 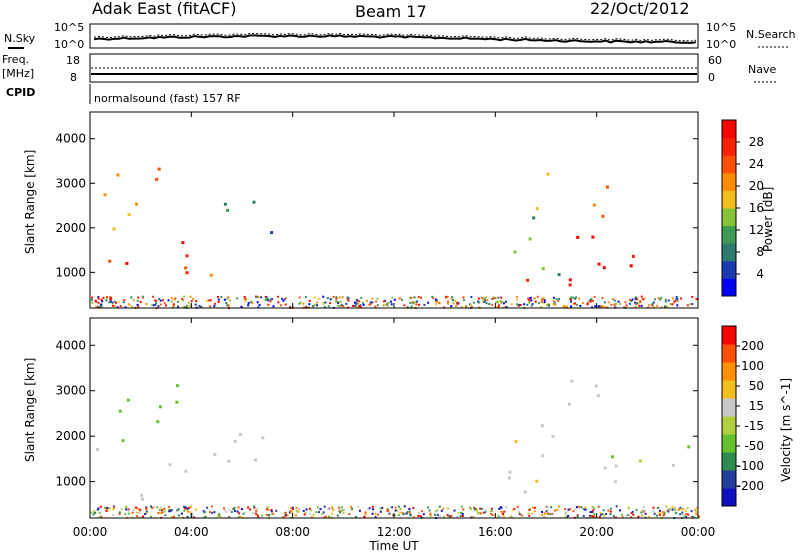 I want to click on beam-title: Beam 17, so click(x=391, y=11).